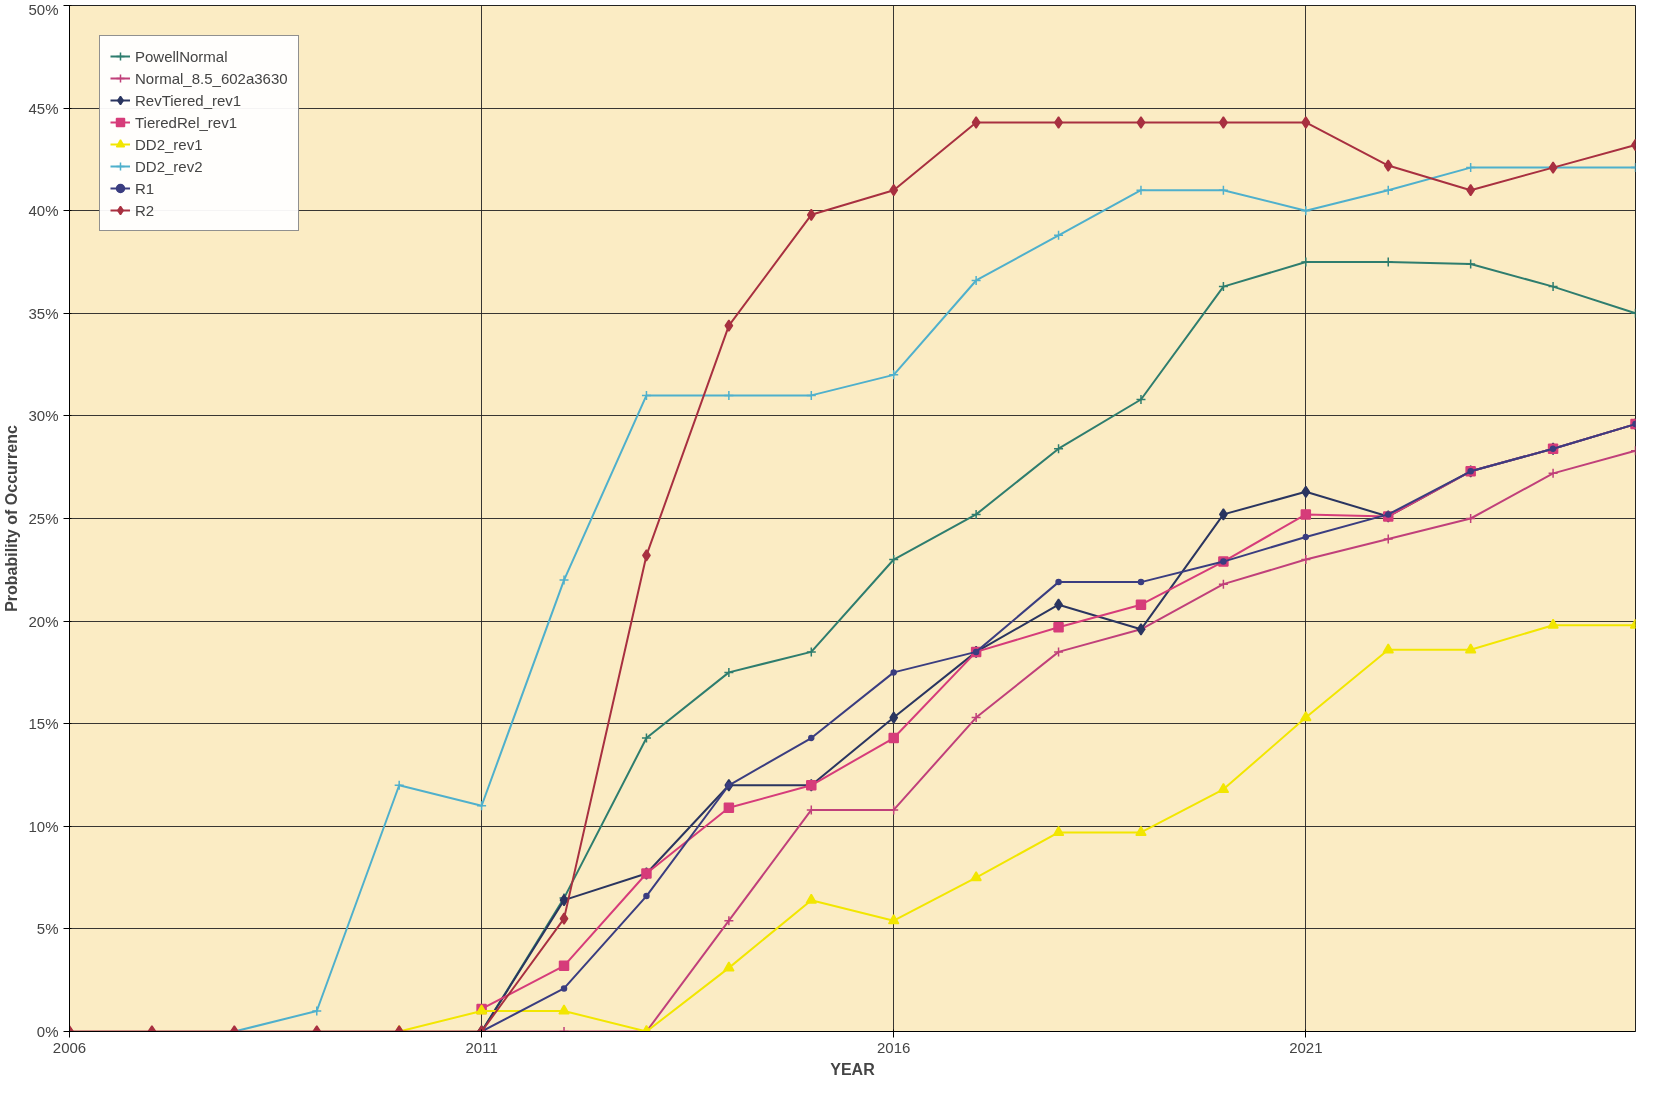  What do you see at coordinates (894, 1047) in the screenshot?
I see `x-tick-label: 2016` at bounding box center [894, 1047].